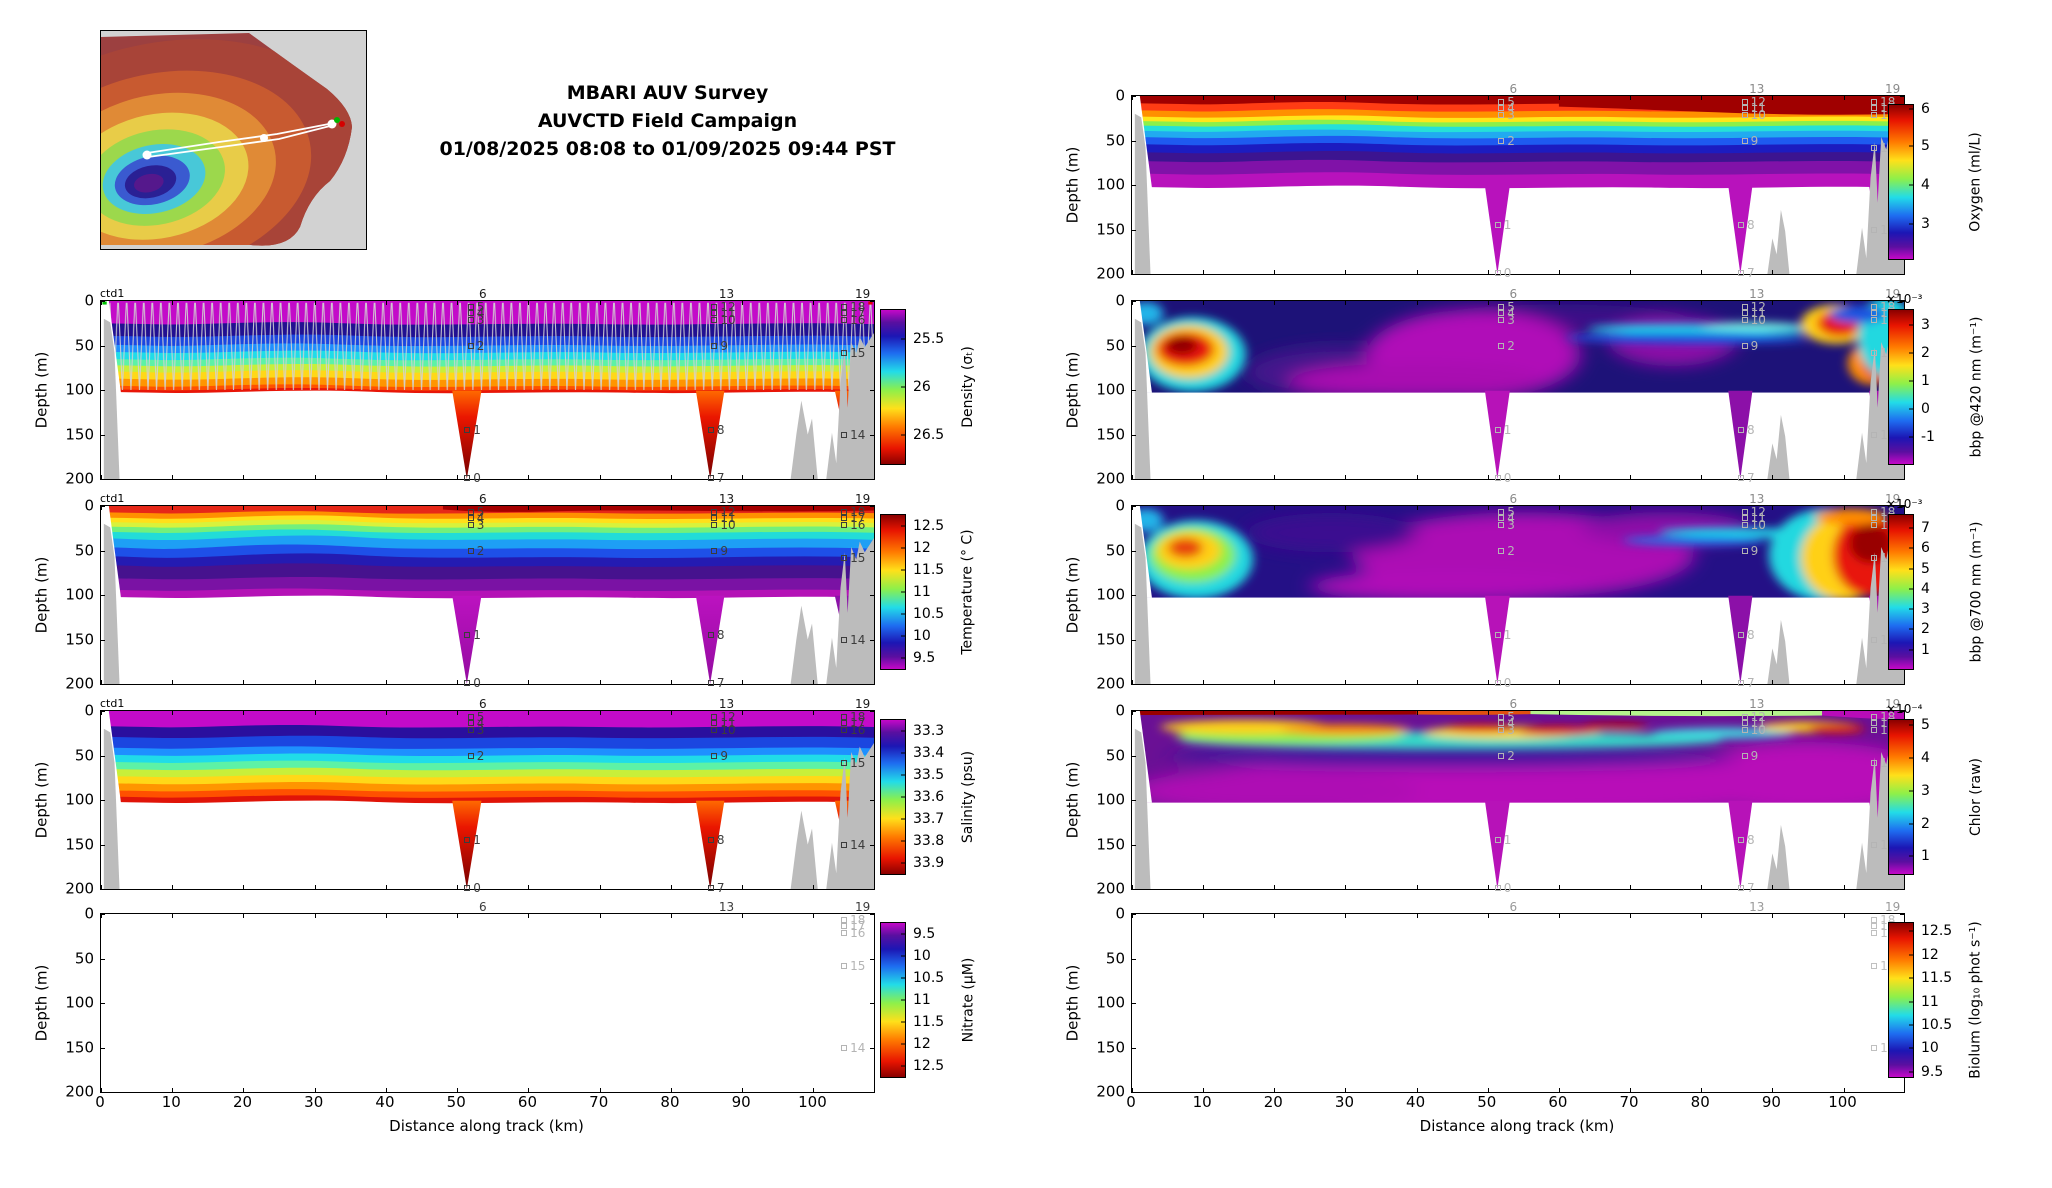 The height and width of the screenshot is (1188, 2052). Describe the element at coordinates (1110, 639) in the screenshot. I see `y-axis-tick-label: 150` at that location.